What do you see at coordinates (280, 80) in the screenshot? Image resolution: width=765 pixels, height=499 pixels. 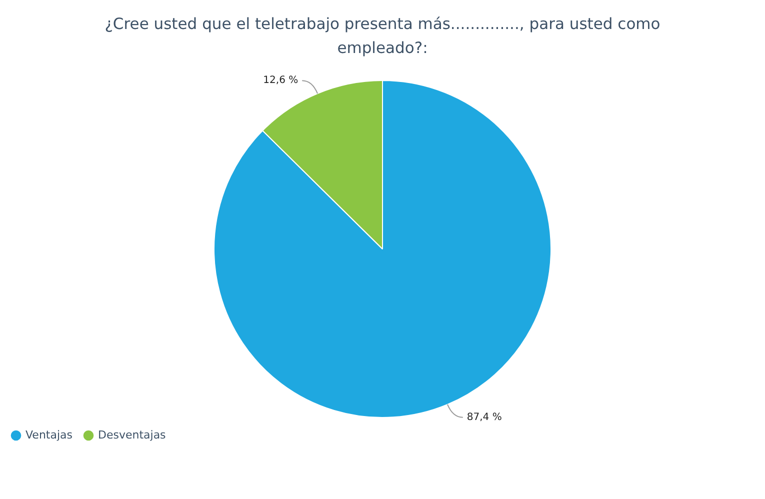 I see `data-label: 12,6 %` at bounding box center [280, 80].